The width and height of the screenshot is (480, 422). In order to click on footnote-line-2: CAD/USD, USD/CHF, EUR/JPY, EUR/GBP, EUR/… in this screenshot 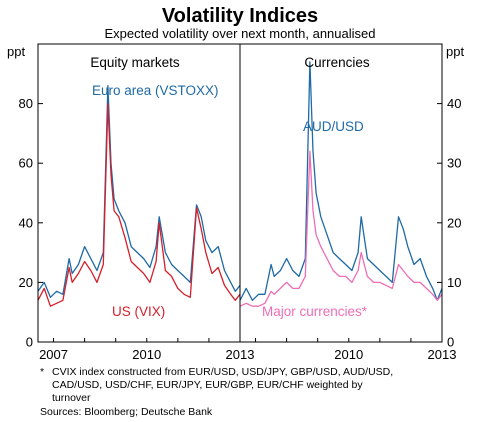, I will do `click(207, 385)`.